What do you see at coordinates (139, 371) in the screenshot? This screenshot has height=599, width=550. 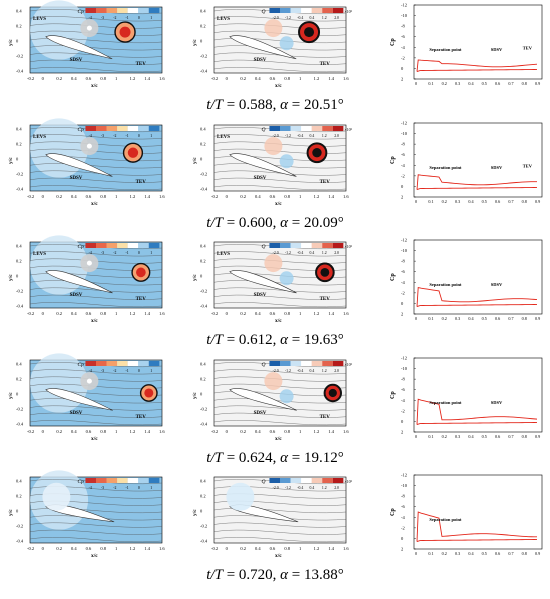 I see `colorbar-tick: 0` at bounding box center [139, 371].